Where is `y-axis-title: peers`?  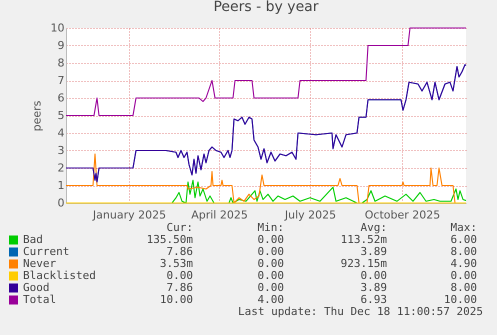
y-axis-title: peers is located at coordinates (37, 116).